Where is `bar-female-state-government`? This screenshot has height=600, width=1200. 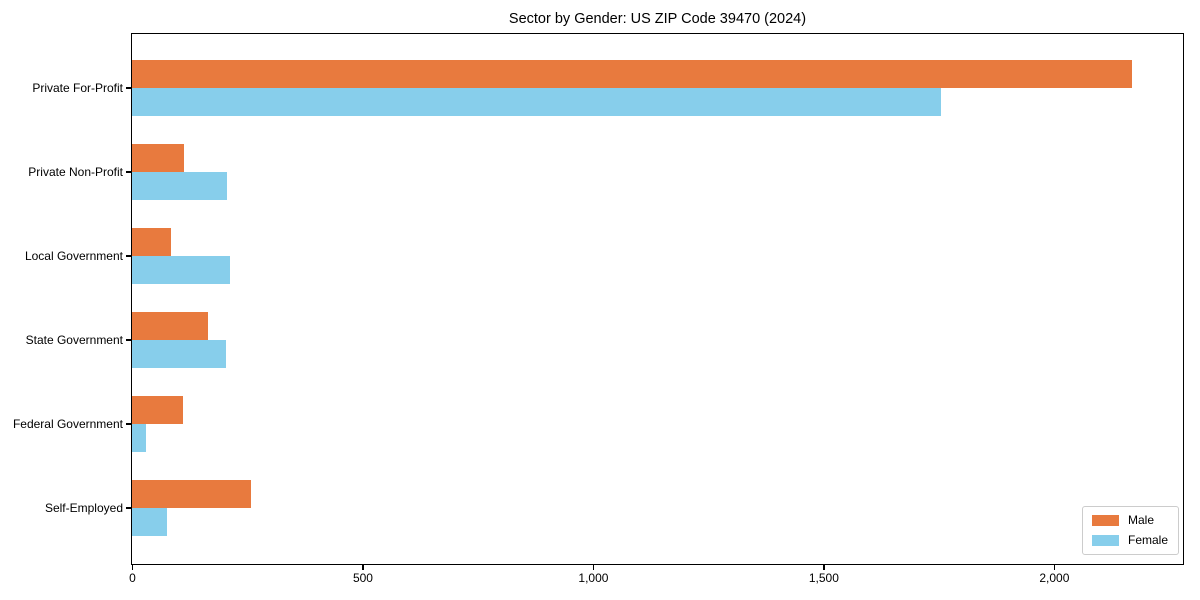
bar-female-state-government is located at coordinates (179, 353).